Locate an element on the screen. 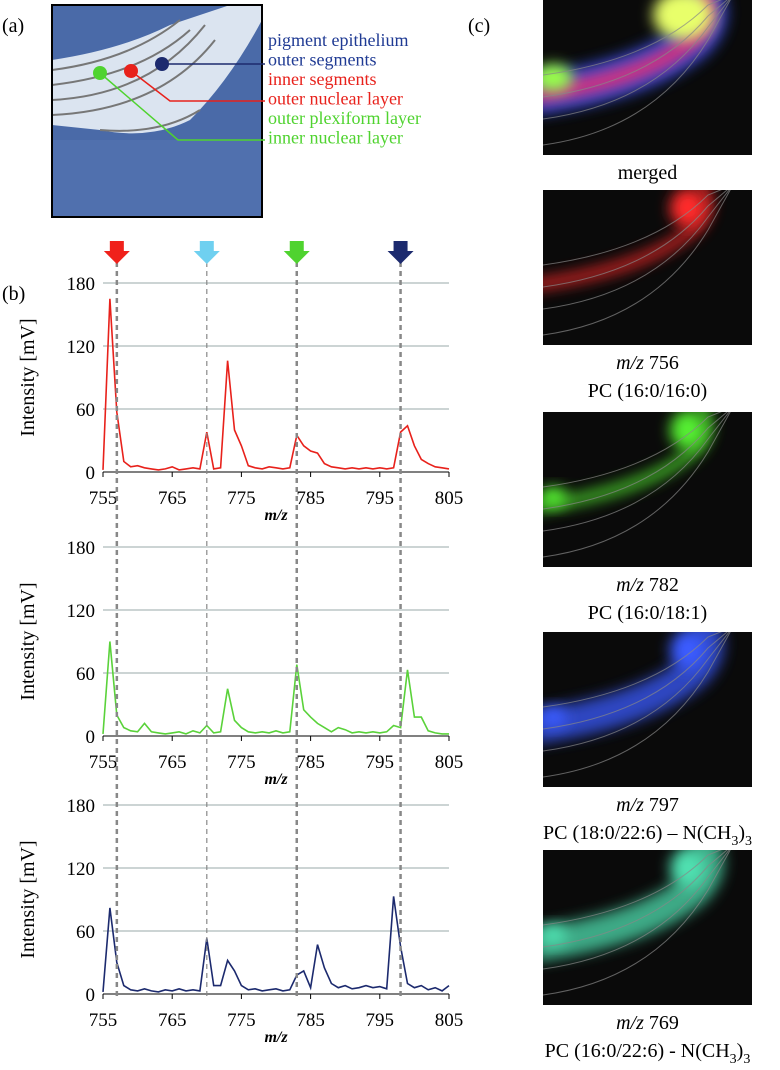  image-frame is located at coordinates (157, 111).